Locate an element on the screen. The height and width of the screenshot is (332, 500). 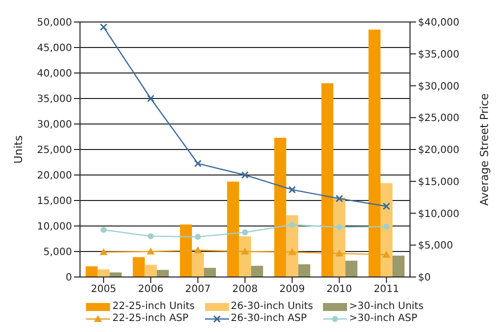
x-tick-label: 2007 is located at coordinates (198, 290).